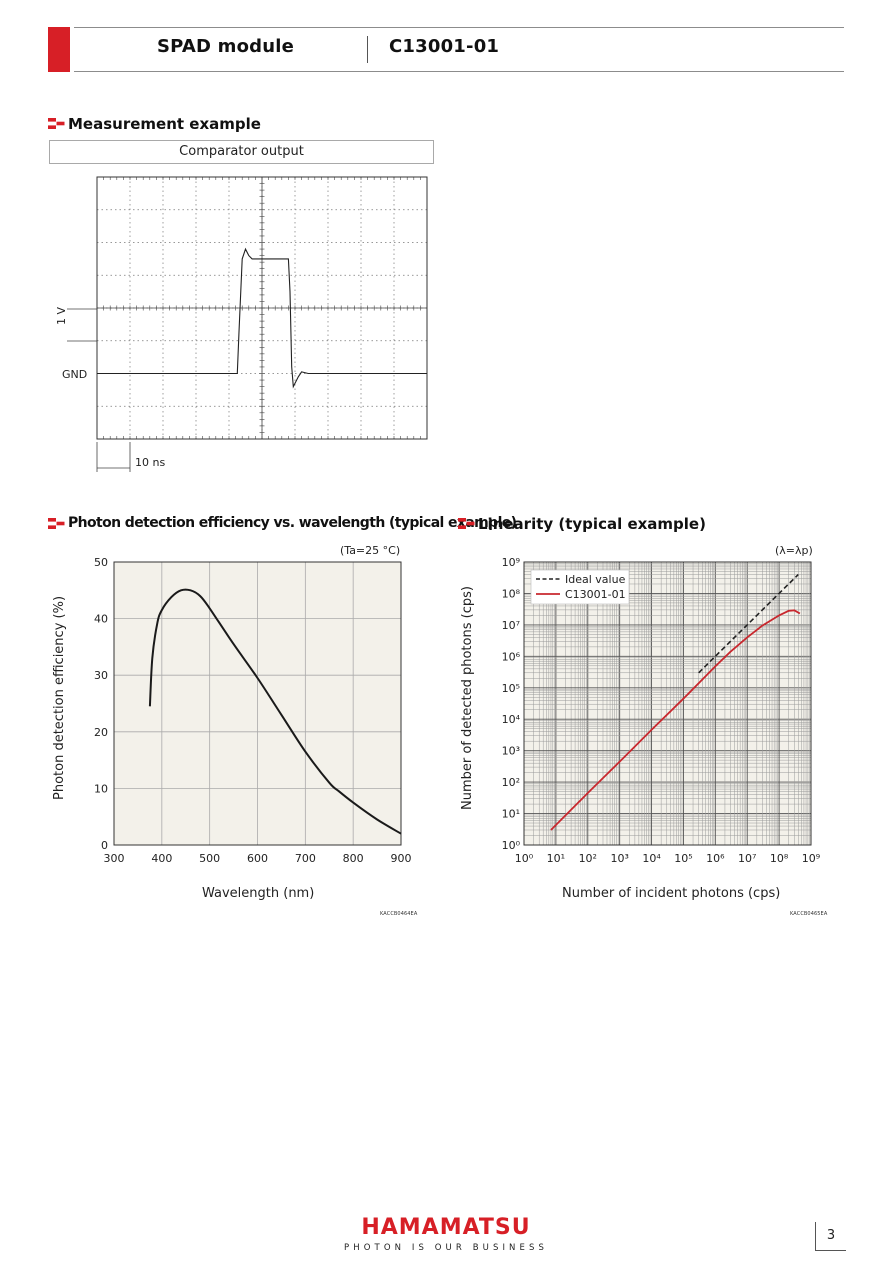  I want to click on lin-y-tick-label: 10⁸, so click(511, 593).